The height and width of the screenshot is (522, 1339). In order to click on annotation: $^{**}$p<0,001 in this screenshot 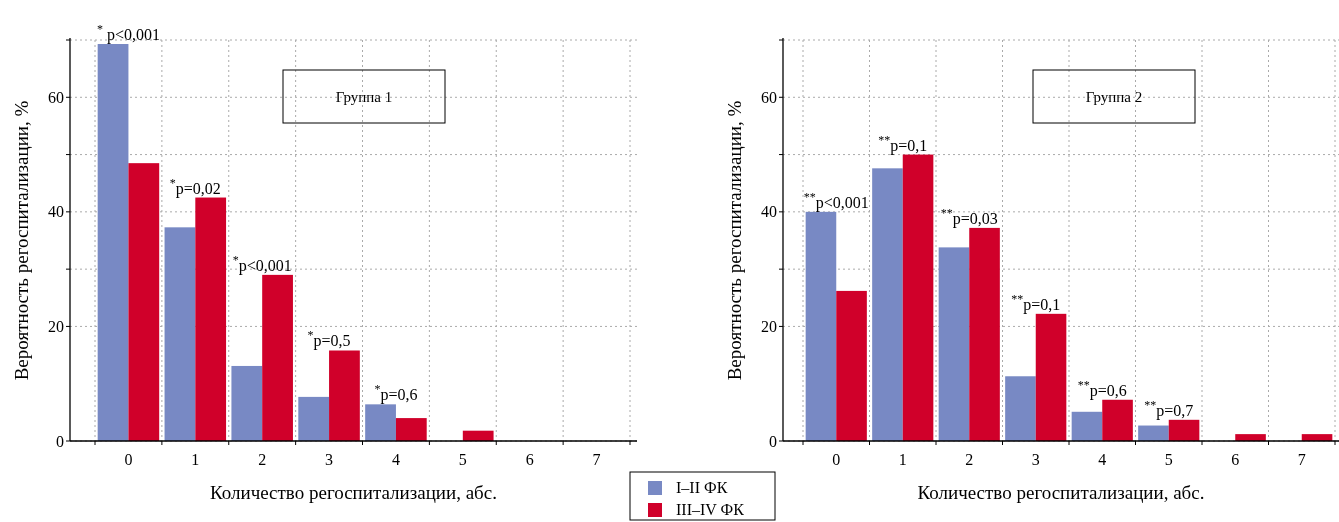, I will do `click(836, 200)`.